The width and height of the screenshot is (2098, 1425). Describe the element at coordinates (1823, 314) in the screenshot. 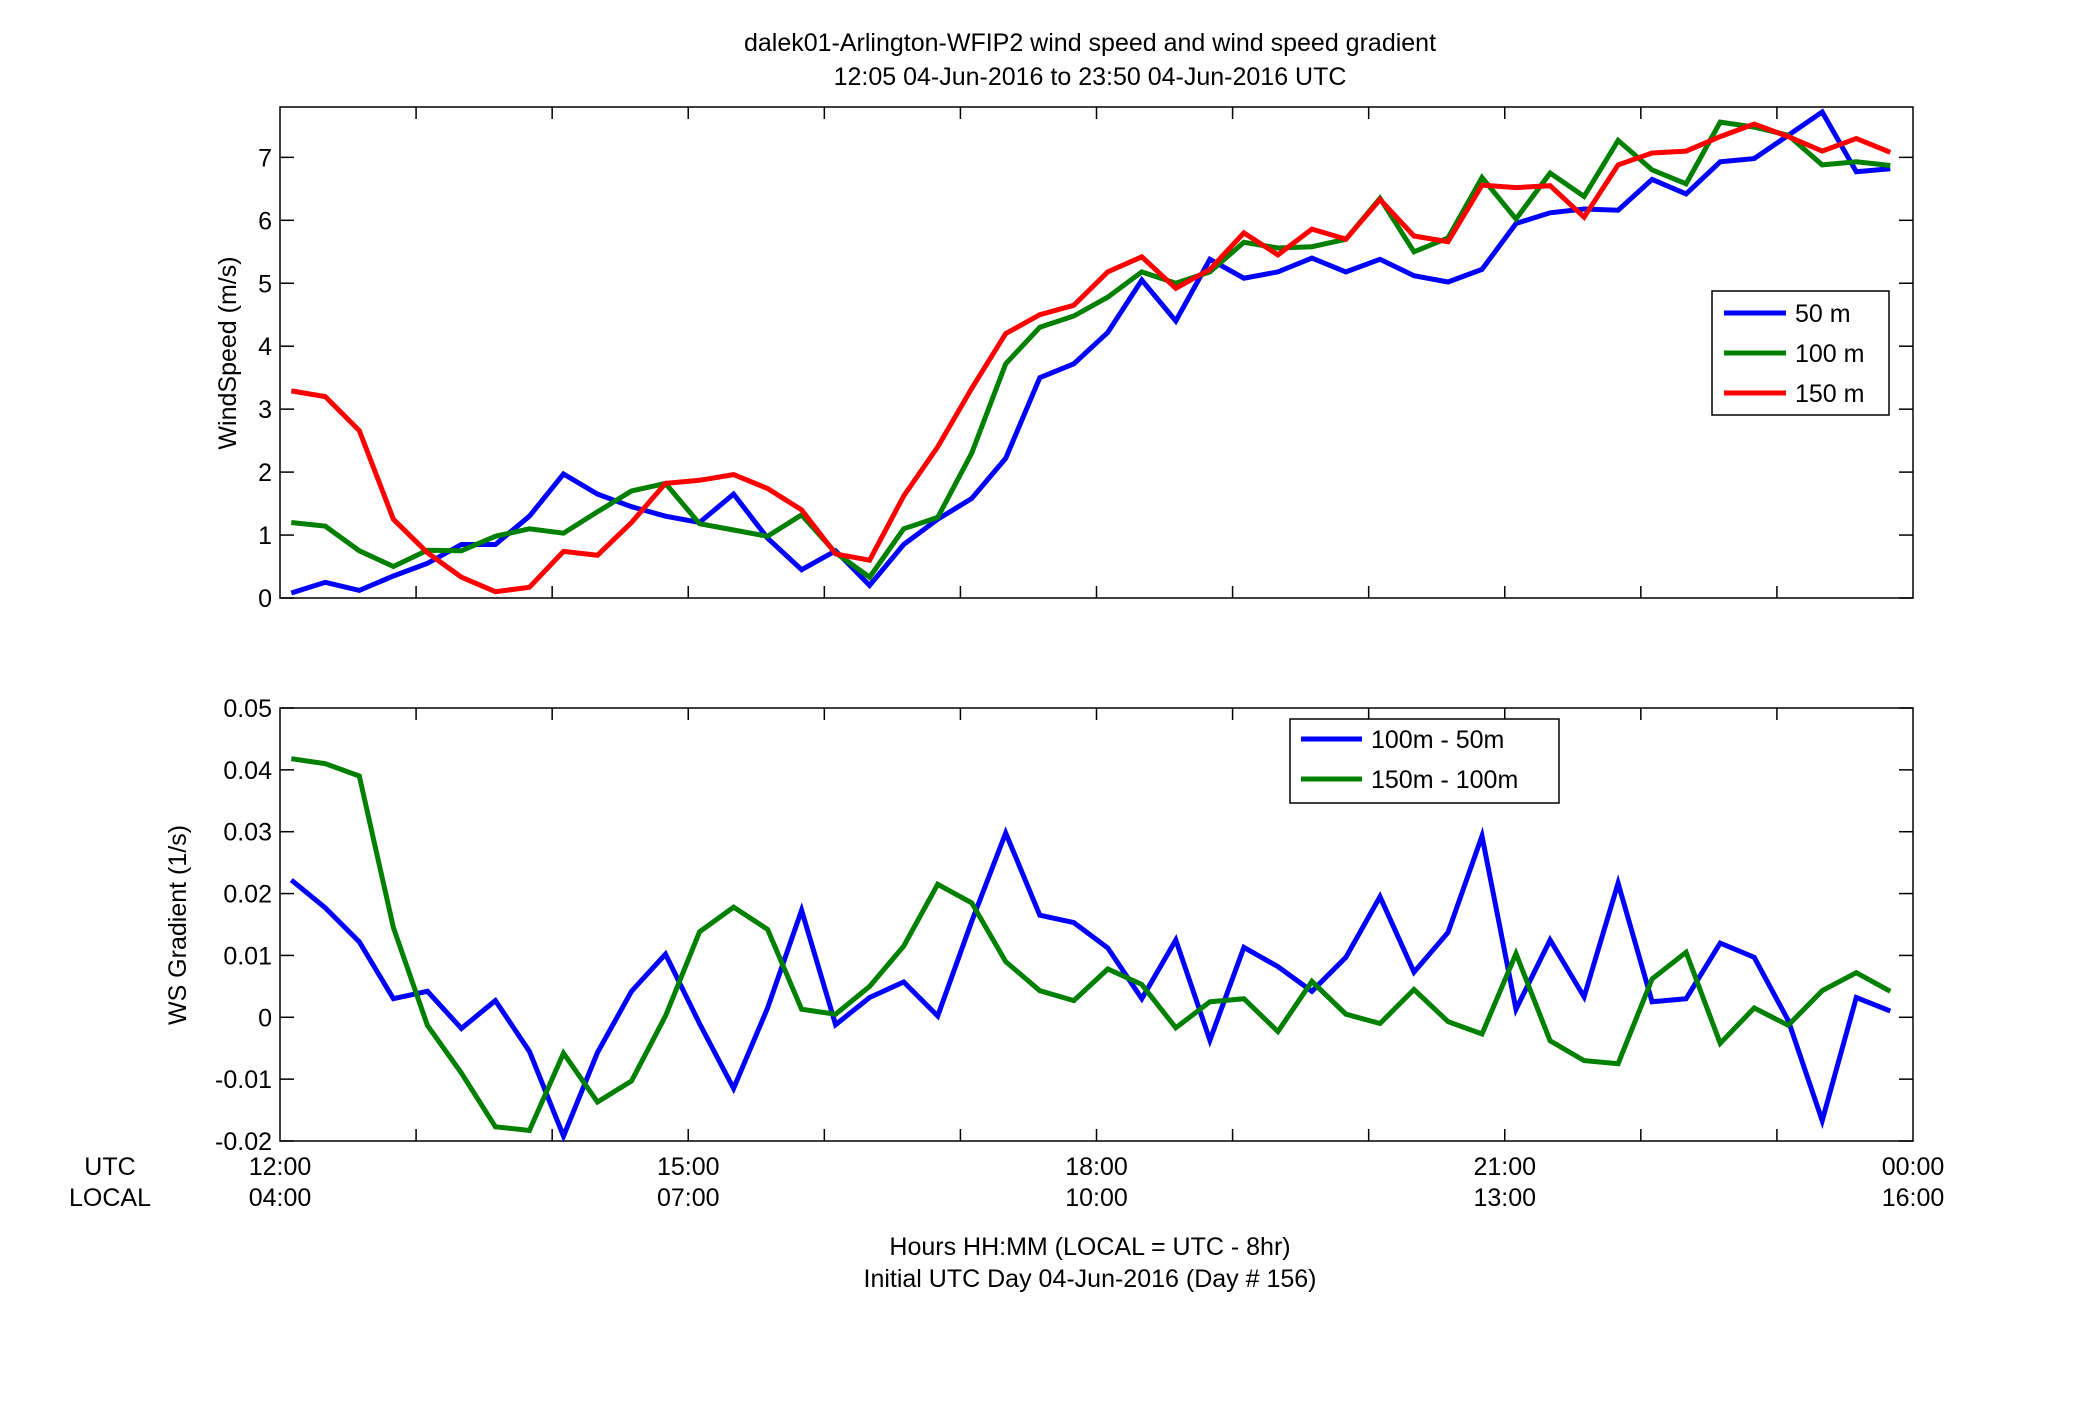

I see `legend-label-50m: 50 m` at that location.